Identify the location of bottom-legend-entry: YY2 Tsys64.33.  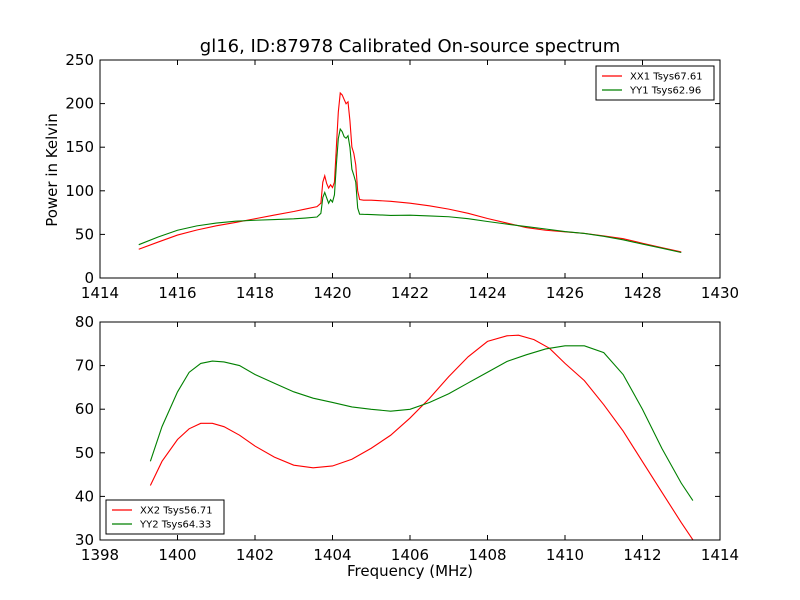
(175, 525).